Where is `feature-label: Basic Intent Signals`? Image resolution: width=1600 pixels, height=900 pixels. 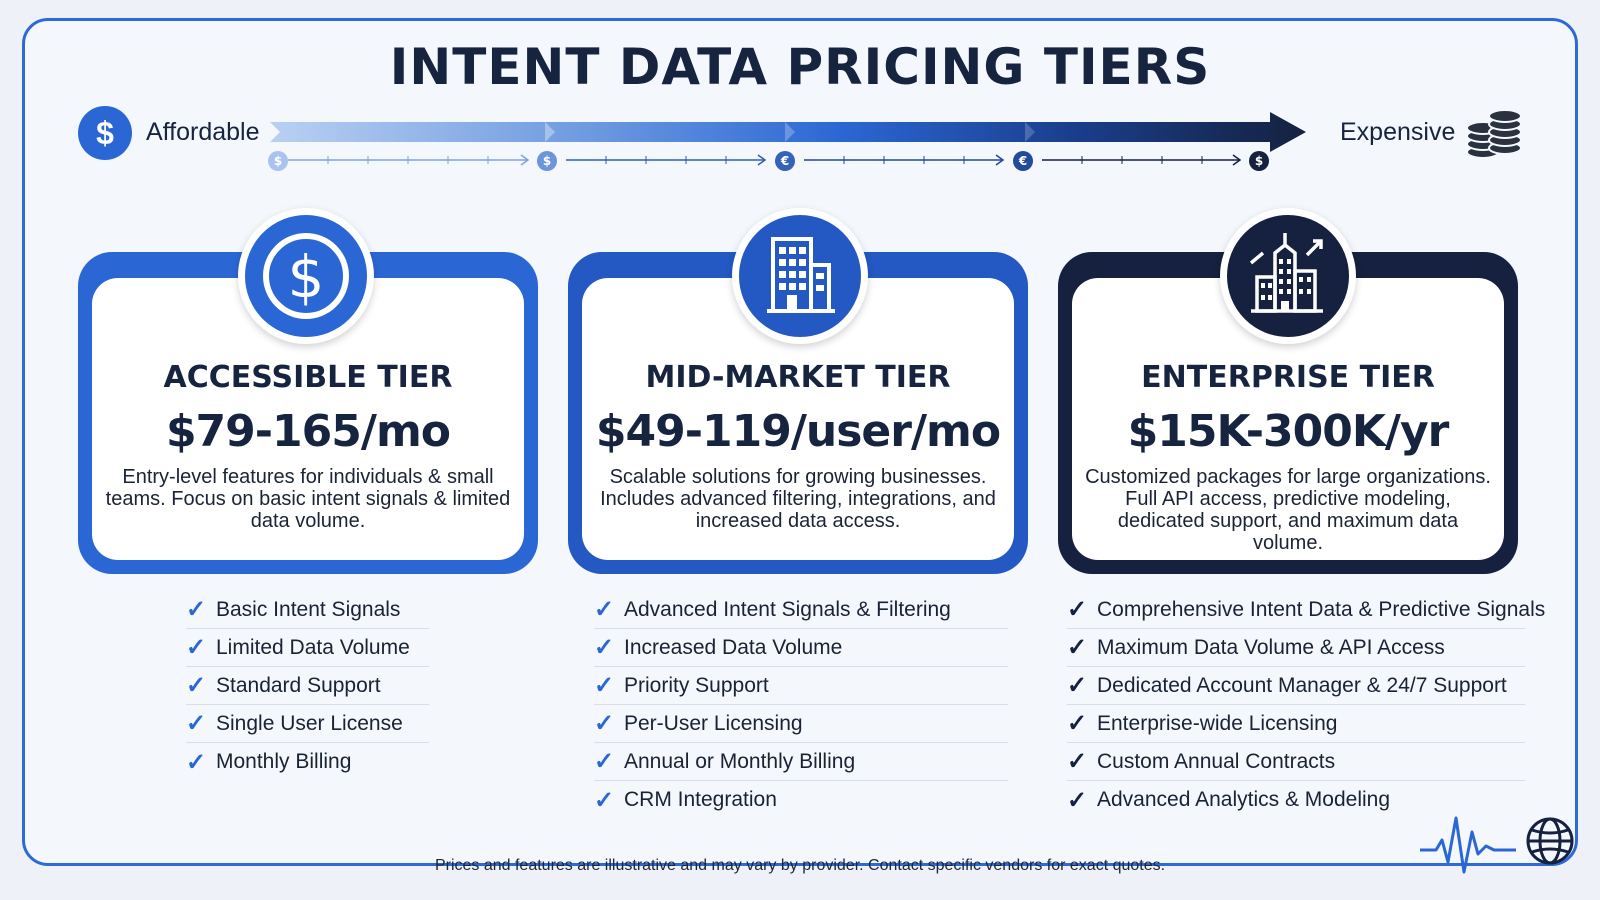 feature-label: Basic Intent Signals is located at coordinates (308, 609).